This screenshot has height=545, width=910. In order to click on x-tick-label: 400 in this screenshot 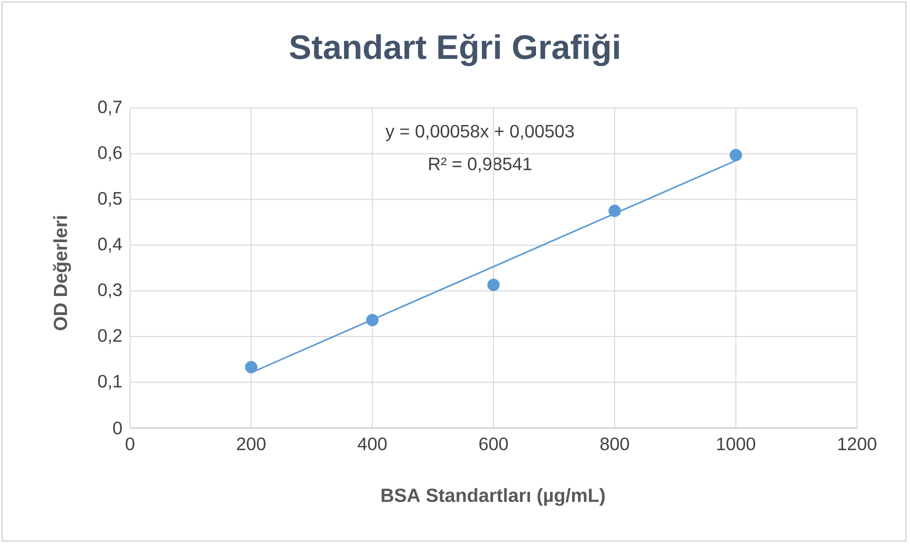, I will do `click(372, 444)`.